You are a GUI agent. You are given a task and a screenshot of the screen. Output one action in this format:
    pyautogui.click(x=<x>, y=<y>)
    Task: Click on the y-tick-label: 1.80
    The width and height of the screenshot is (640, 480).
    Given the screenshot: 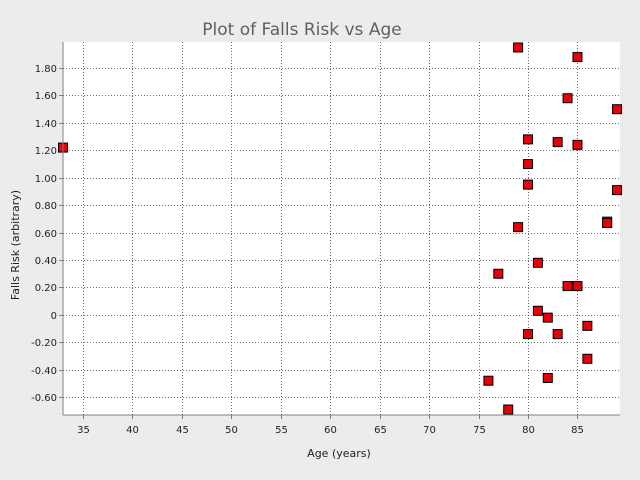 What is the action you would take?
    pyautogui.click(x=46, y=69)
    